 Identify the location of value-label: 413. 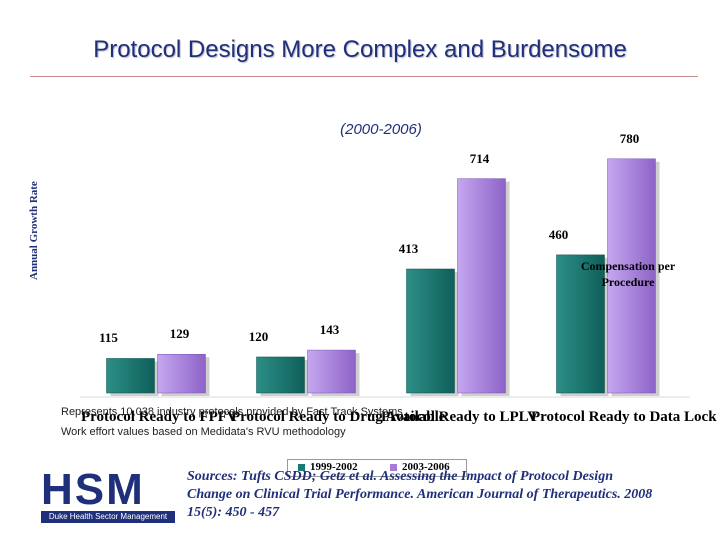
(408, 248).